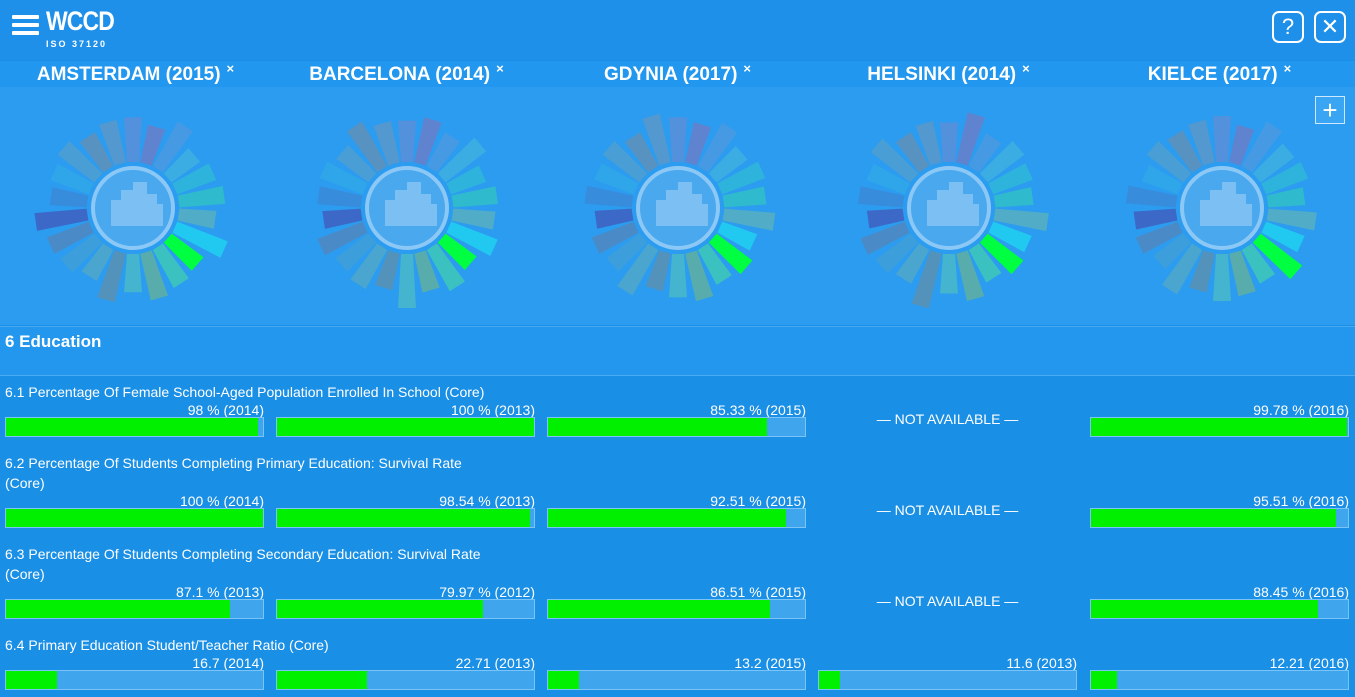  What do you see at coordinates (135, 74) in the screenshot?
I see `city-header: AMSTERDAM (2015) ×` at bounding box center [135, 74].